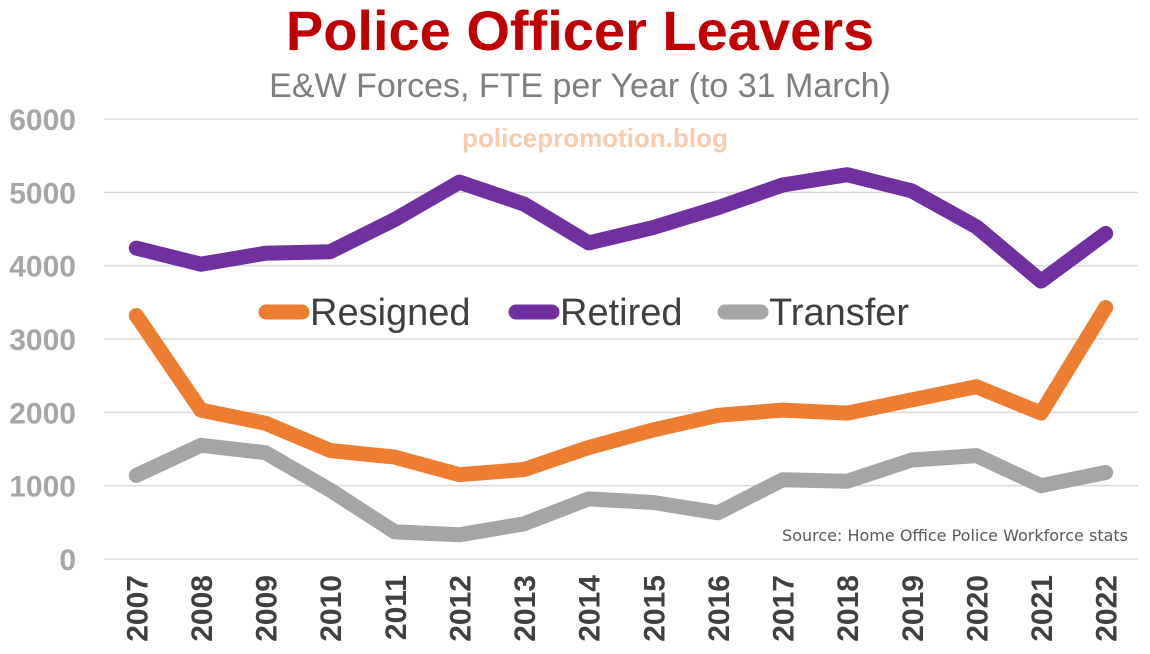 The width and height of the screenshot is (1150, 654). What do you see at coordinates (42, 193) in the screenshot?
I see `y-tick-label: 5000` at bounding box center [42, 193].